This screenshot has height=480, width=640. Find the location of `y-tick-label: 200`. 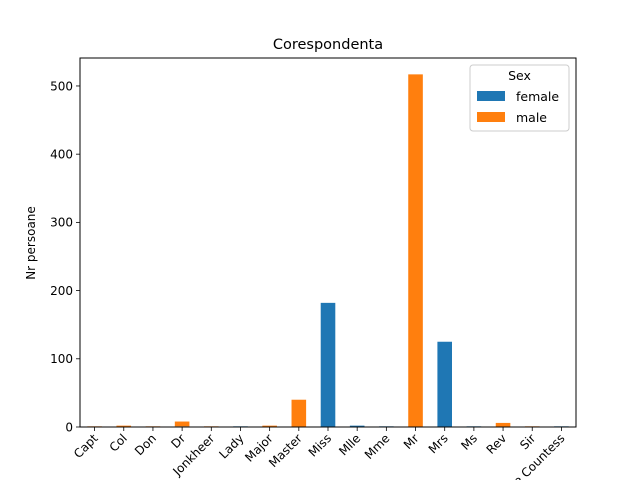

y-tick-label: 200 is located at coordinates (61, 291).